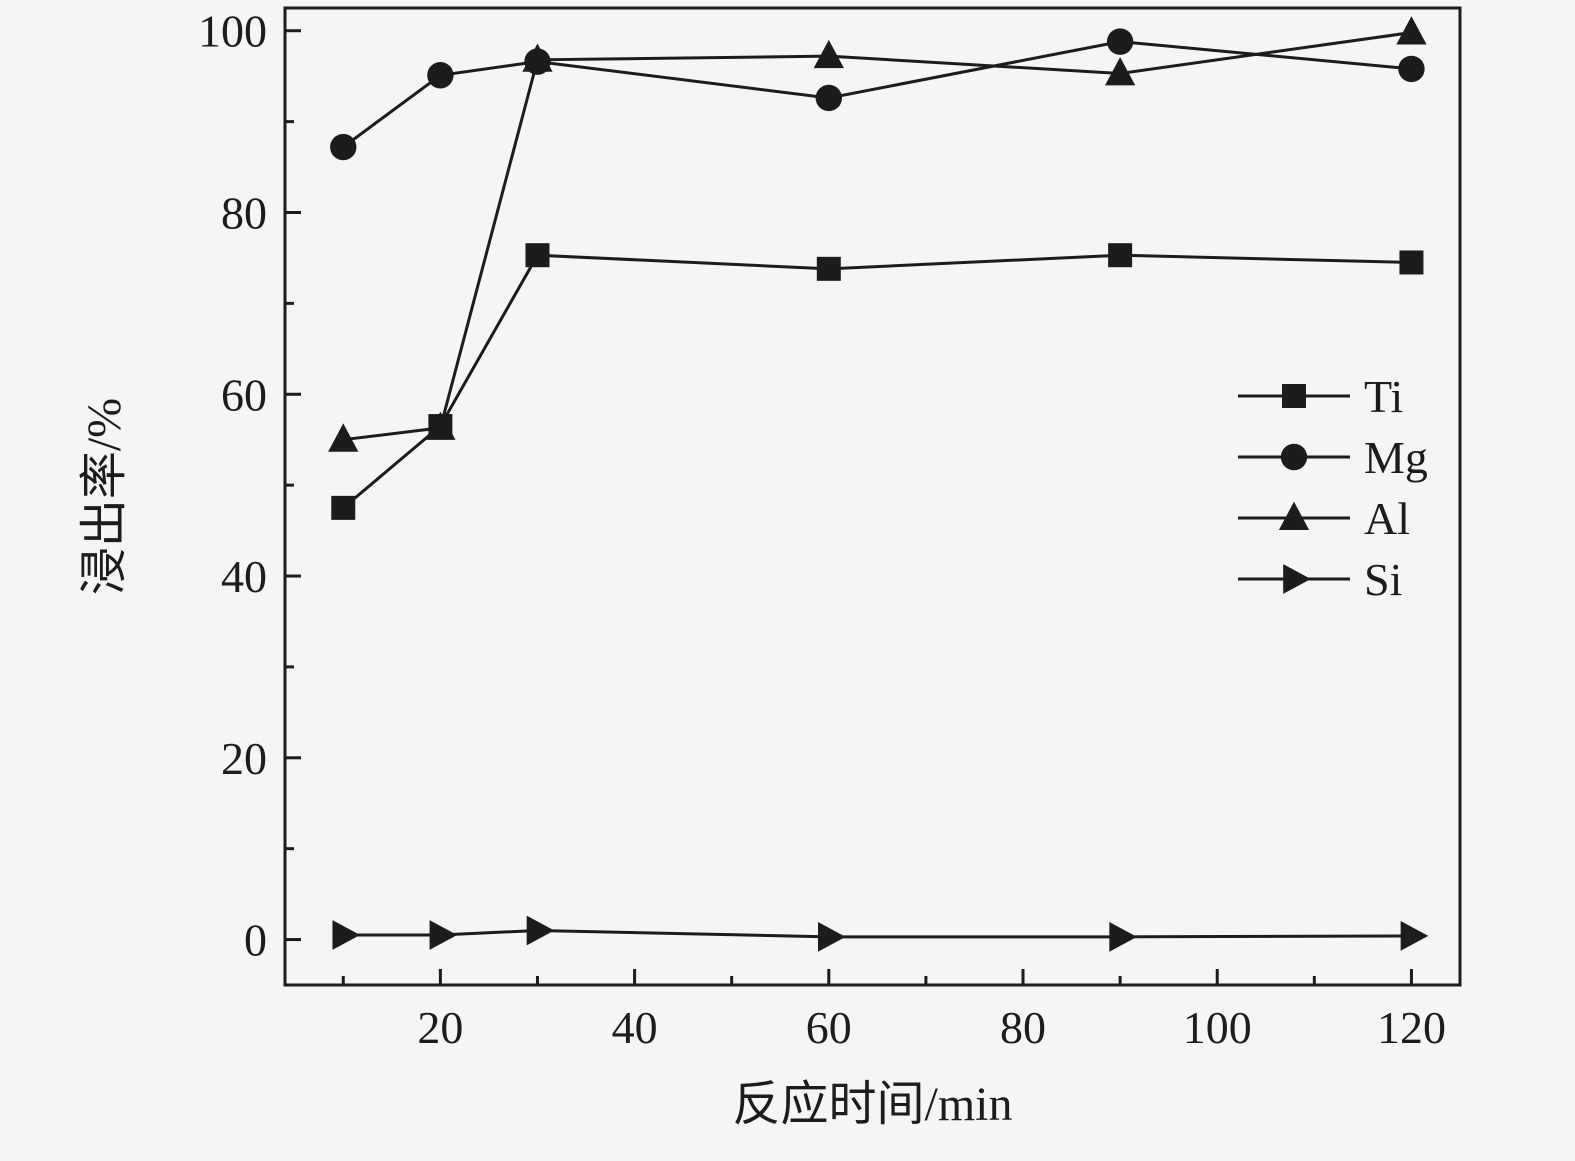 This screenshot has height=1161, width=1575. I want to click on series-line-Mg, so click(877, 94).